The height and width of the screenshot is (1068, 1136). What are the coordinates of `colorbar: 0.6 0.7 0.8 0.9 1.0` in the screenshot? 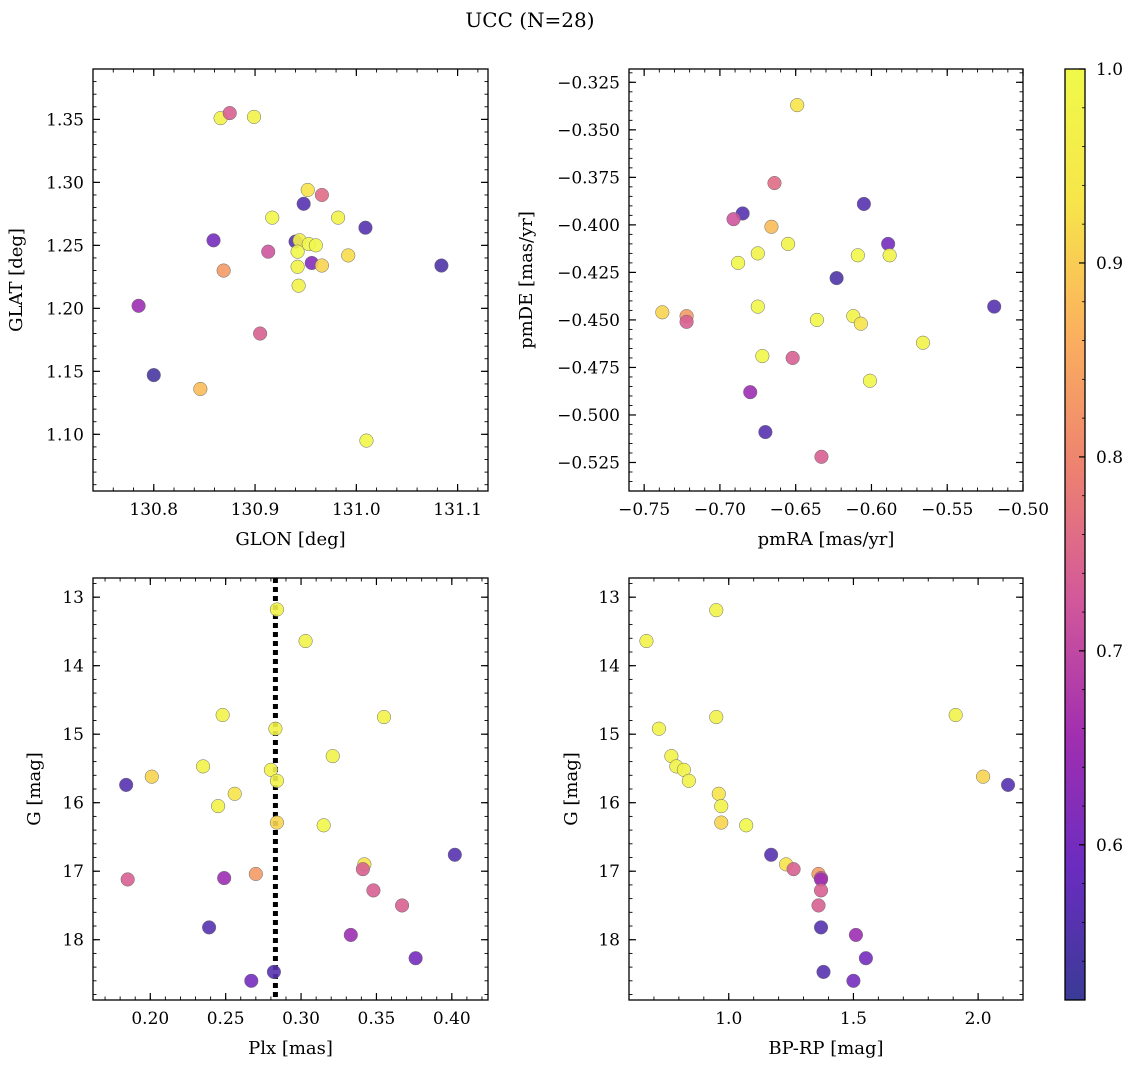 It's located at (1093, 530).